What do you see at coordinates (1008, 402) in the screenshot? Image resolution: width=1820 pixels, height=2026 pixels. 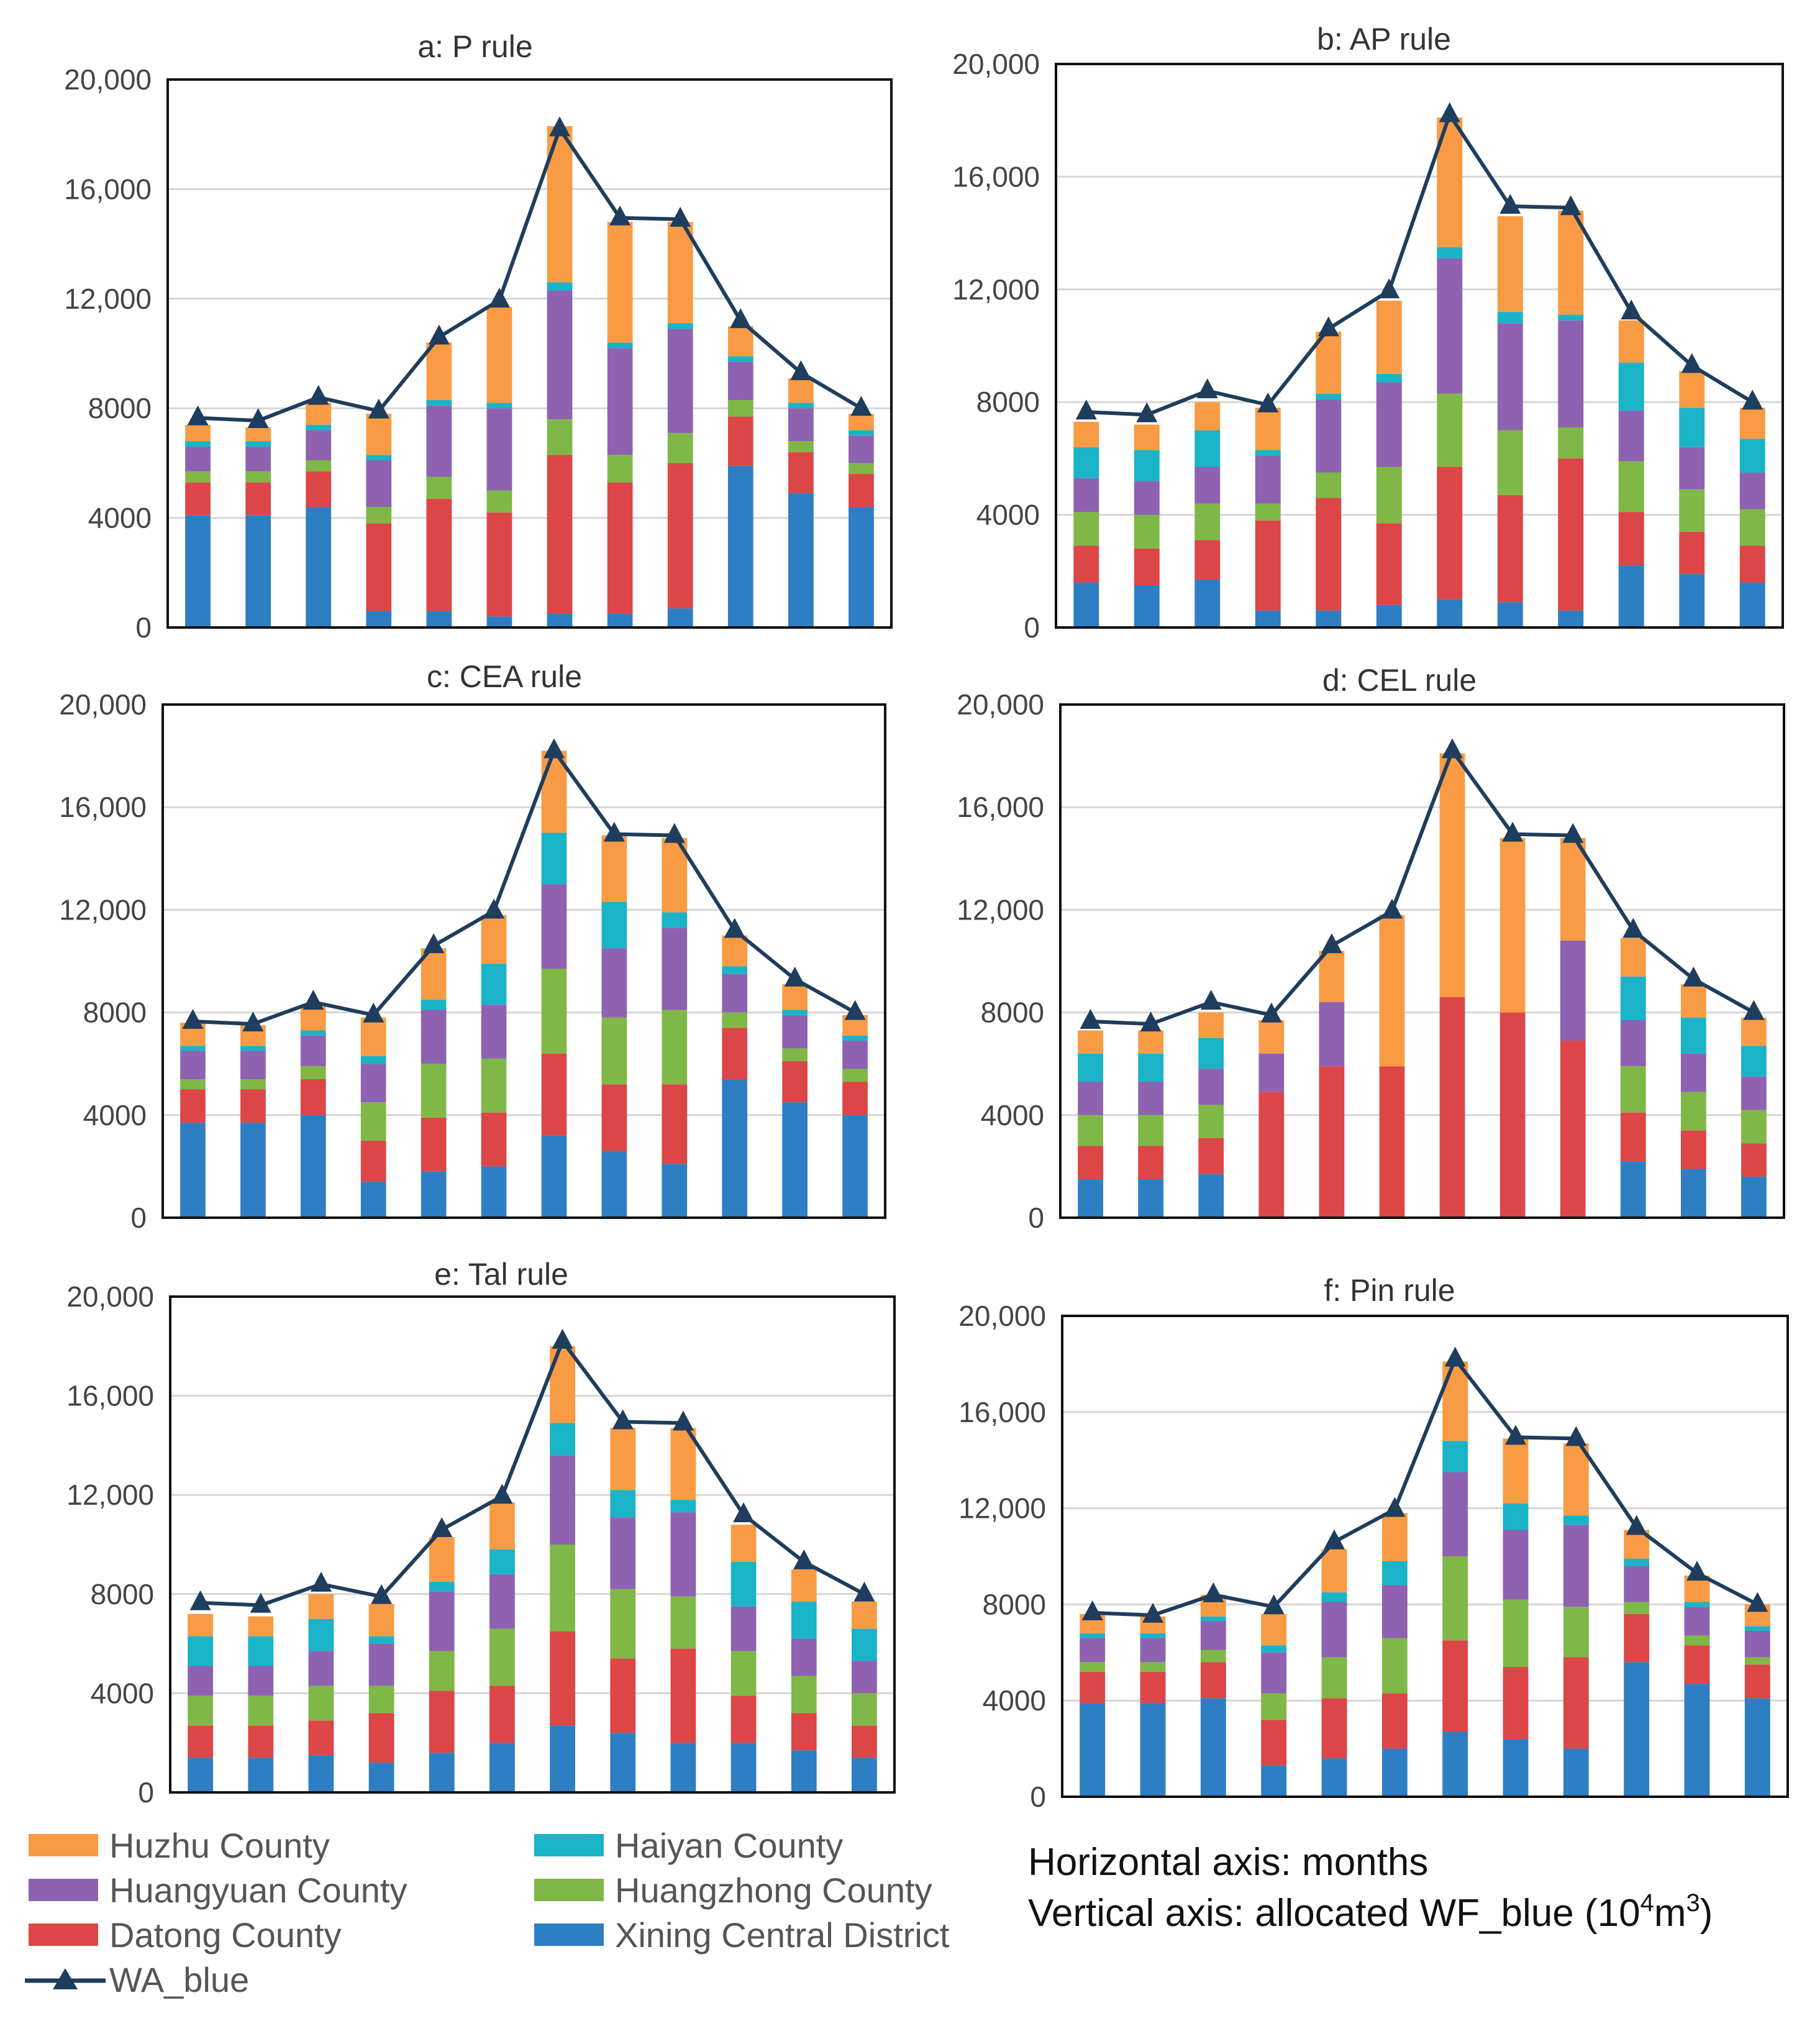 I see `y-tick-label: 8000` at bounding box center [1008, 402].